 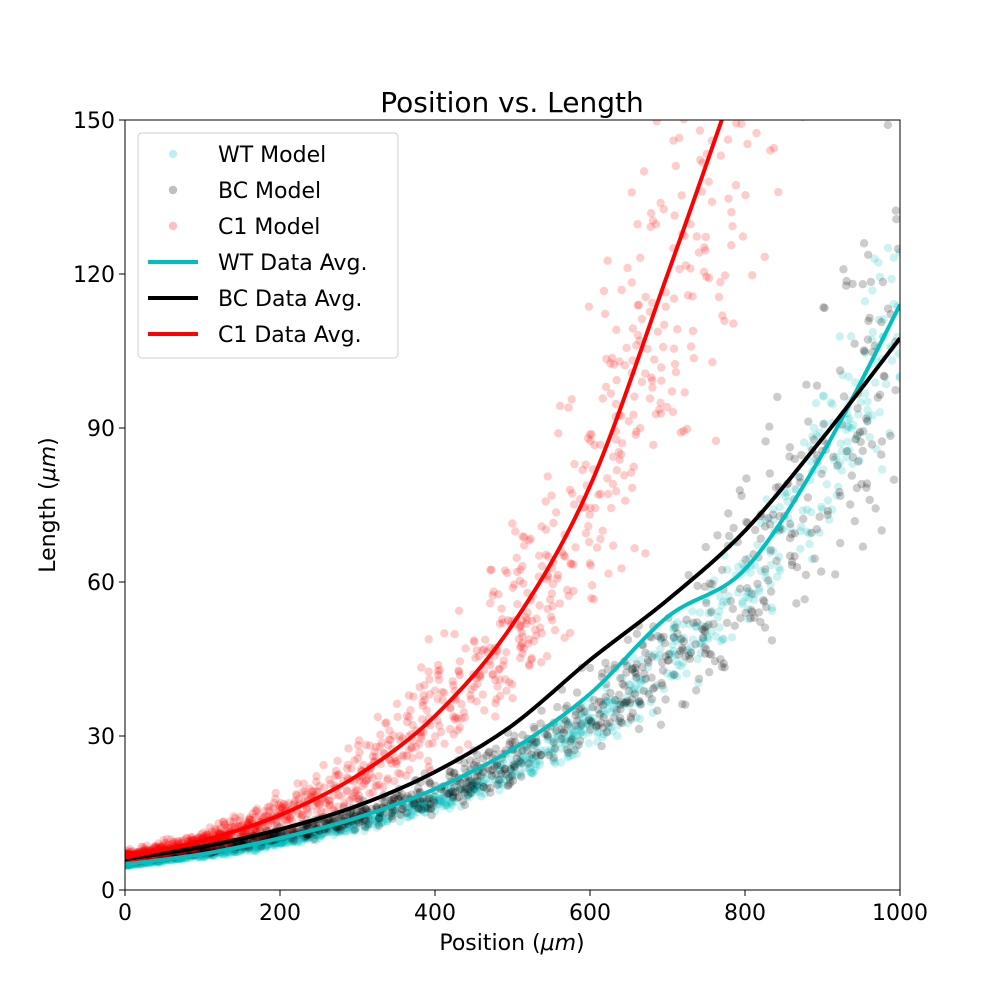 I want to click on legend-label: BC Model, so click(x=269, y=191).